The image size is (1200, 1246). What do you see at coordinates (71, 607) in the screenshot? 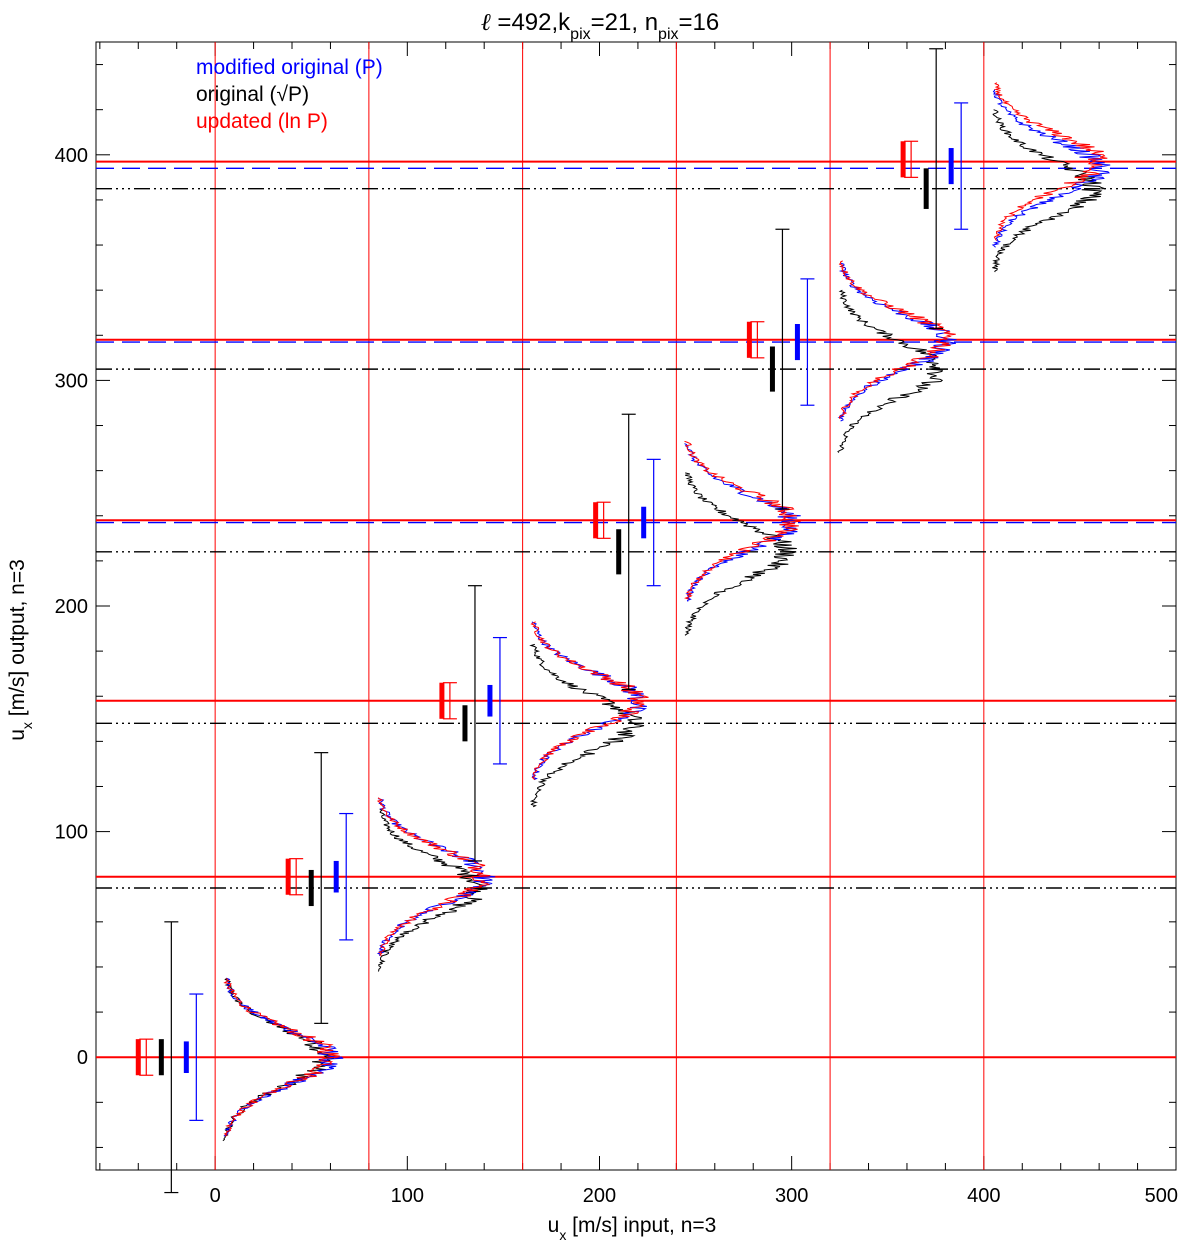
I see `y-tick-label: 200` at bounding box center [71, 607].